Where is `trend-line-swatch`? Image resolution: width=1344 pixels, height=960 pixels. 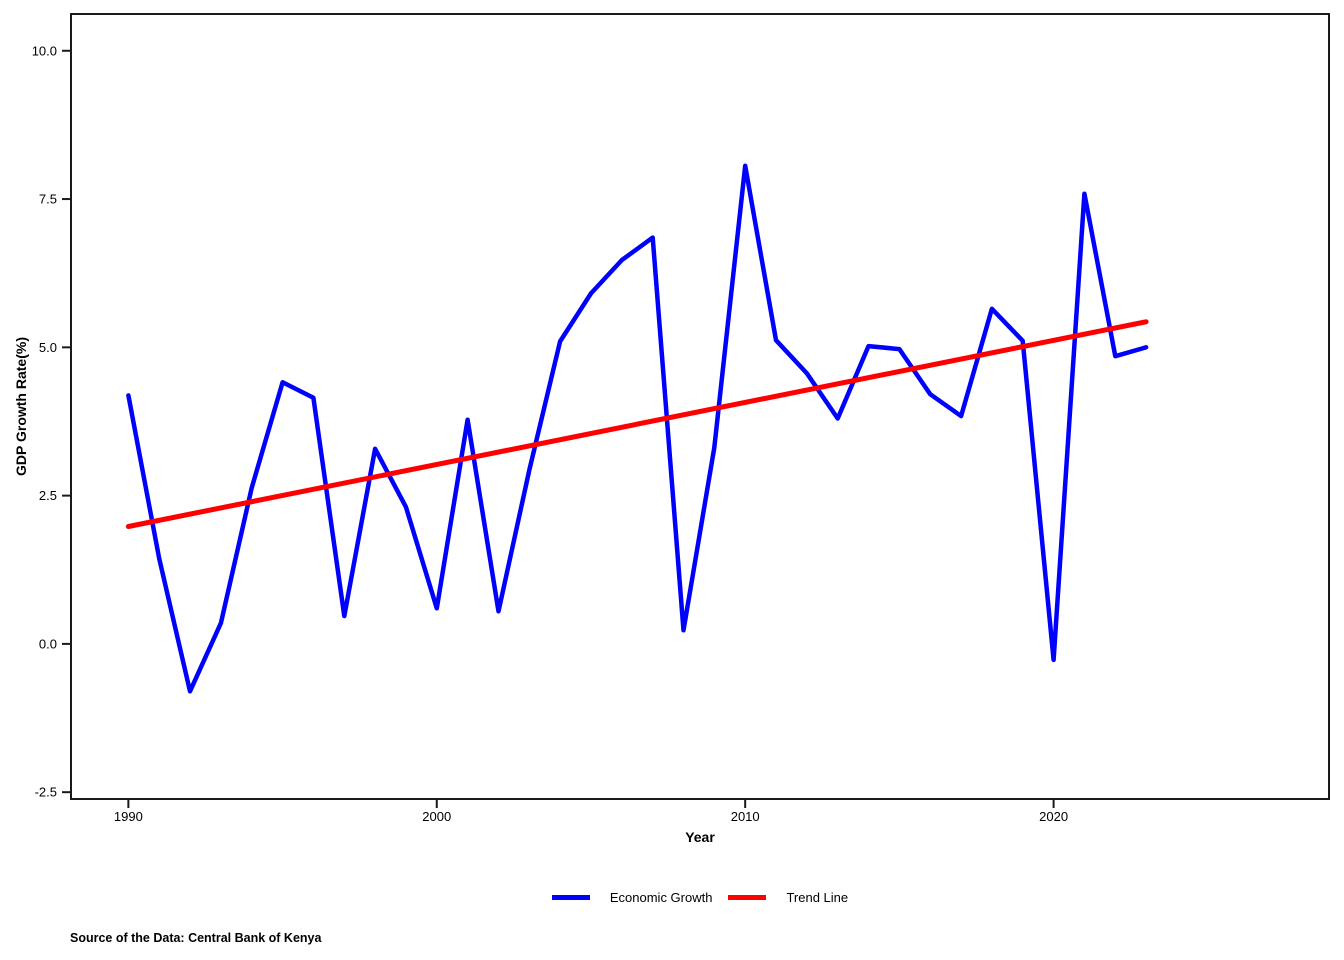
trend-line-swatch is located at coordinates (747, 897).